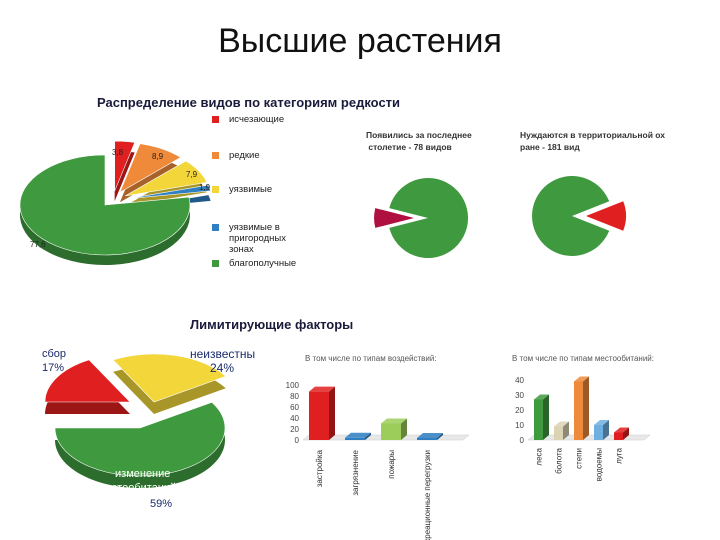 The image size is (720, 540). Describe the element at coordinates (429, 218) in the screenshot. I see `new-century-pie-slice-main` at that location.